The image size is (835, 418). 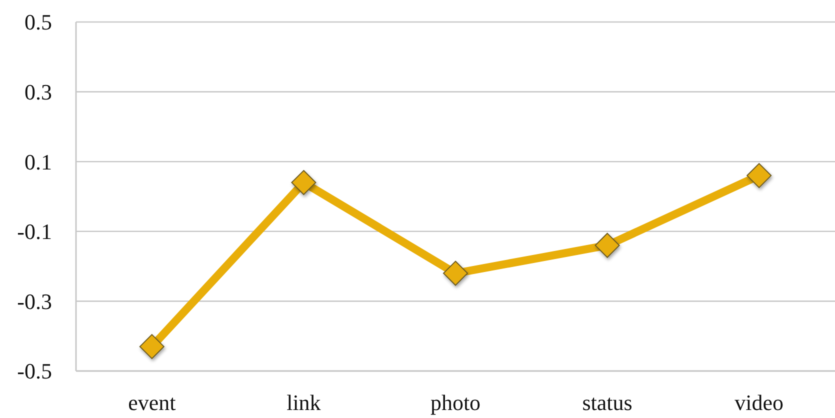 What do you see at coordinates (38, 92) in the screenshot?
I see `y-tick-label: 0.3` at bounding box center [38, 92].